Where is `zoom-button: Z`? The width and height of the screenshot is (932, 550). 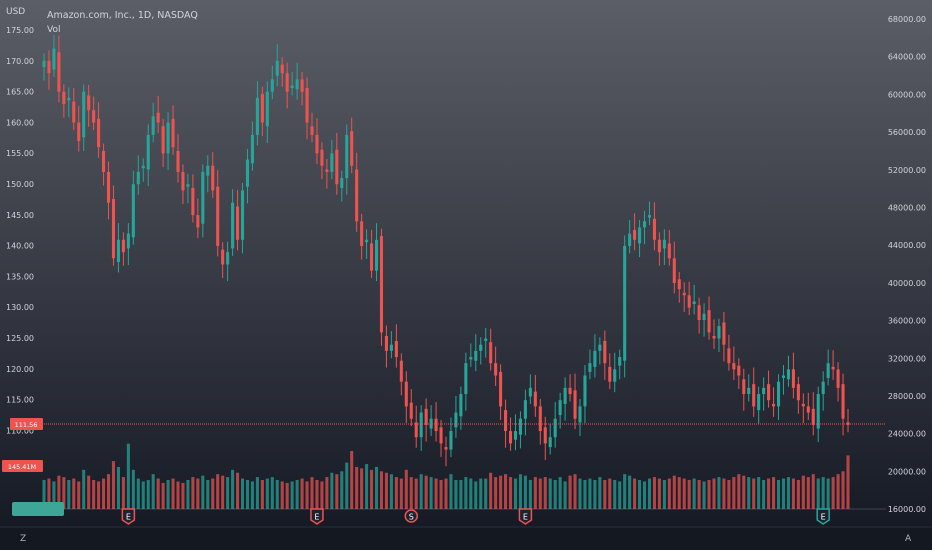
zoom-button: Z is located at coordinates (23, 539).